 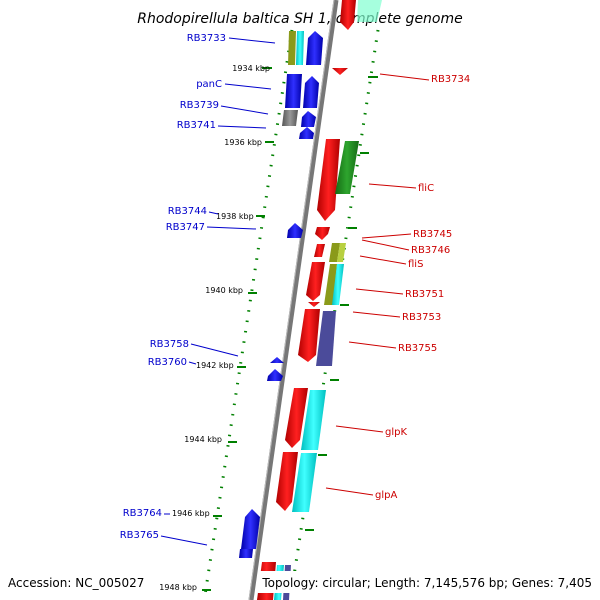 What do you see at coordinates (142, 513) in the screenshot?
I see `label-rb3764: RB3764` at bounding box center [142, 513].